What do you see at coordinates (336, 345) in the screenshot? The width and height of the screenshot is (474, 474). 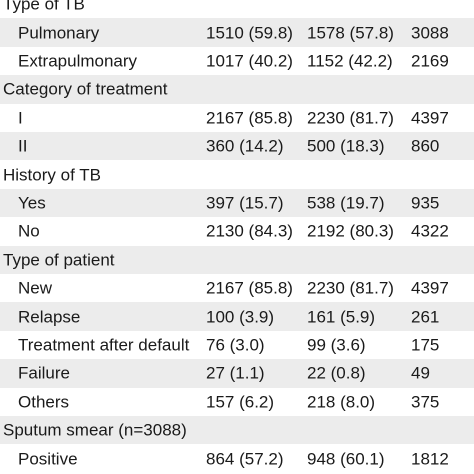 I see `value-cell-col2: 99 (3.6)` at bounding box center [336, 345].